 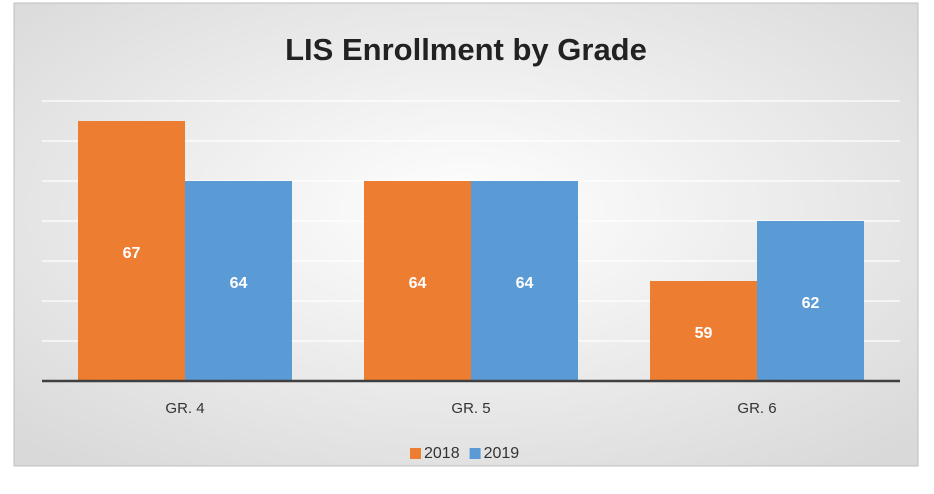 What do you see at coordinates (502, 453) in the screenshot?
I see `legend-label: 2019` at bounding box center [502, 453].